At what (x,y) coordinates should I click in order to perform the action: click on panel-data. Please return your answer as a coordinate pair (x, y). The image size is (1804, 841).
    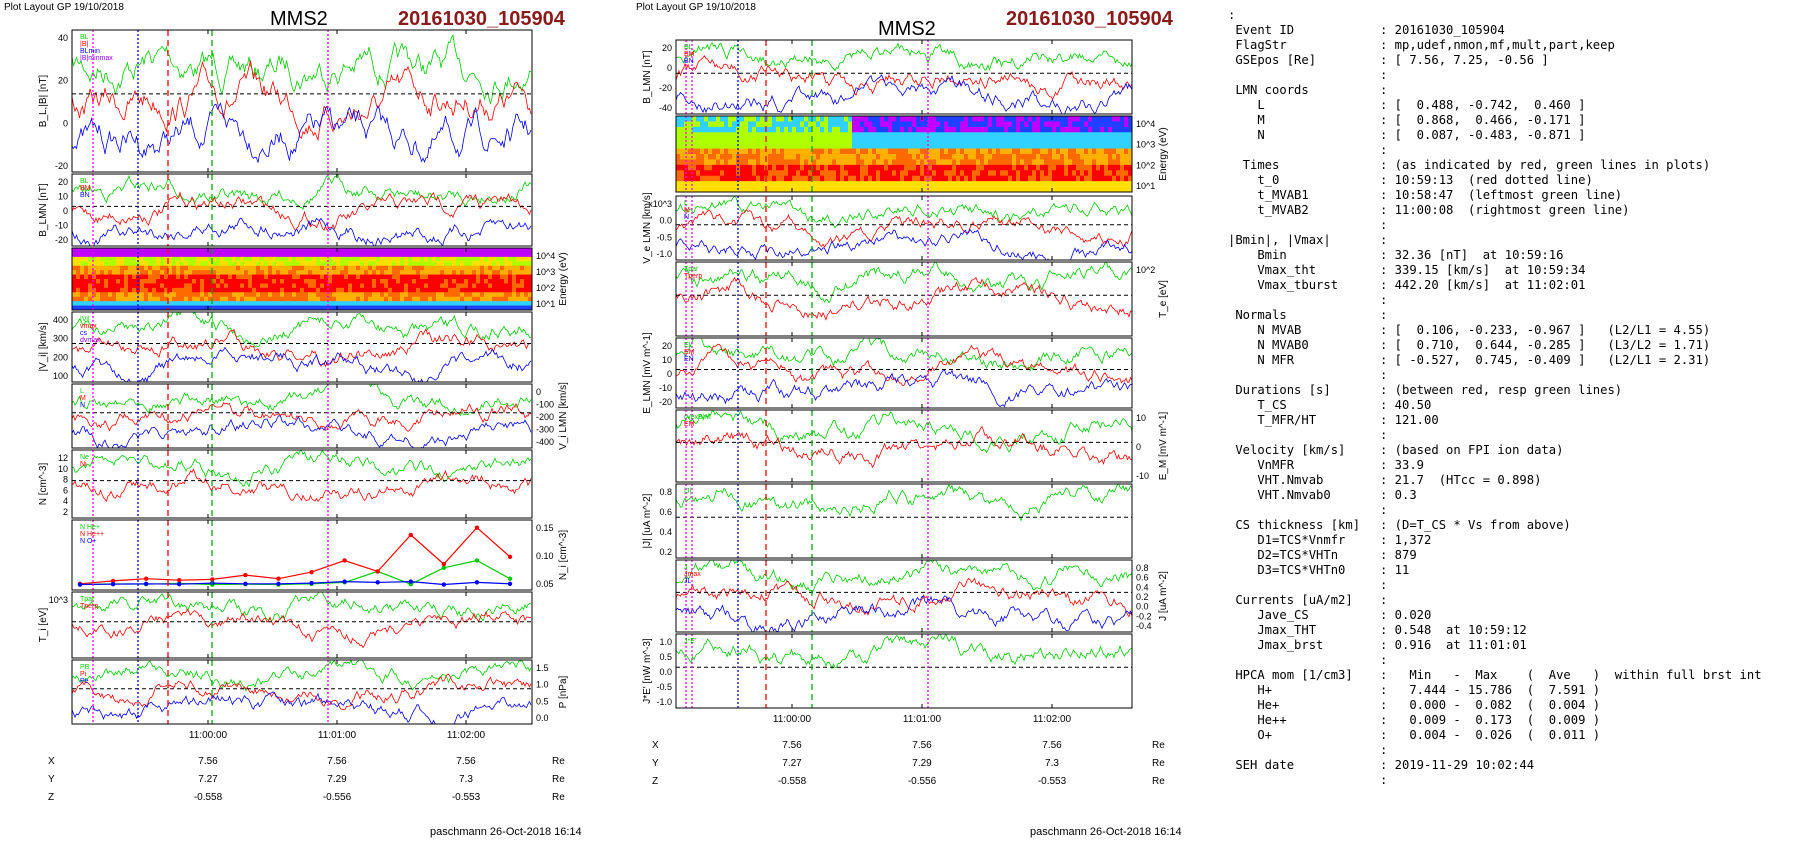
    Looking at the image, I should click on (302, 416).